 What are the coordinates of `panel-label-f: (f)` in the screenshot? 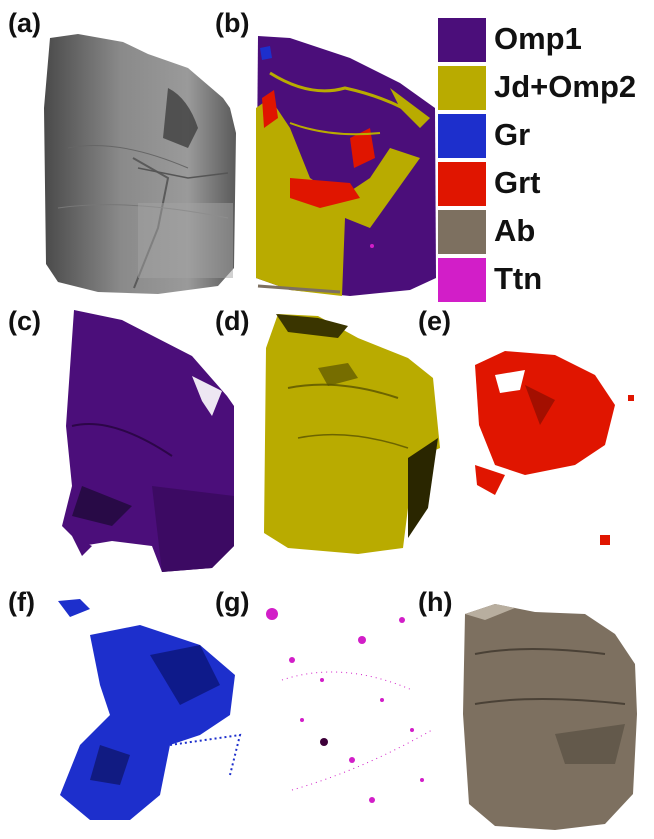 It's located at (21, 602).